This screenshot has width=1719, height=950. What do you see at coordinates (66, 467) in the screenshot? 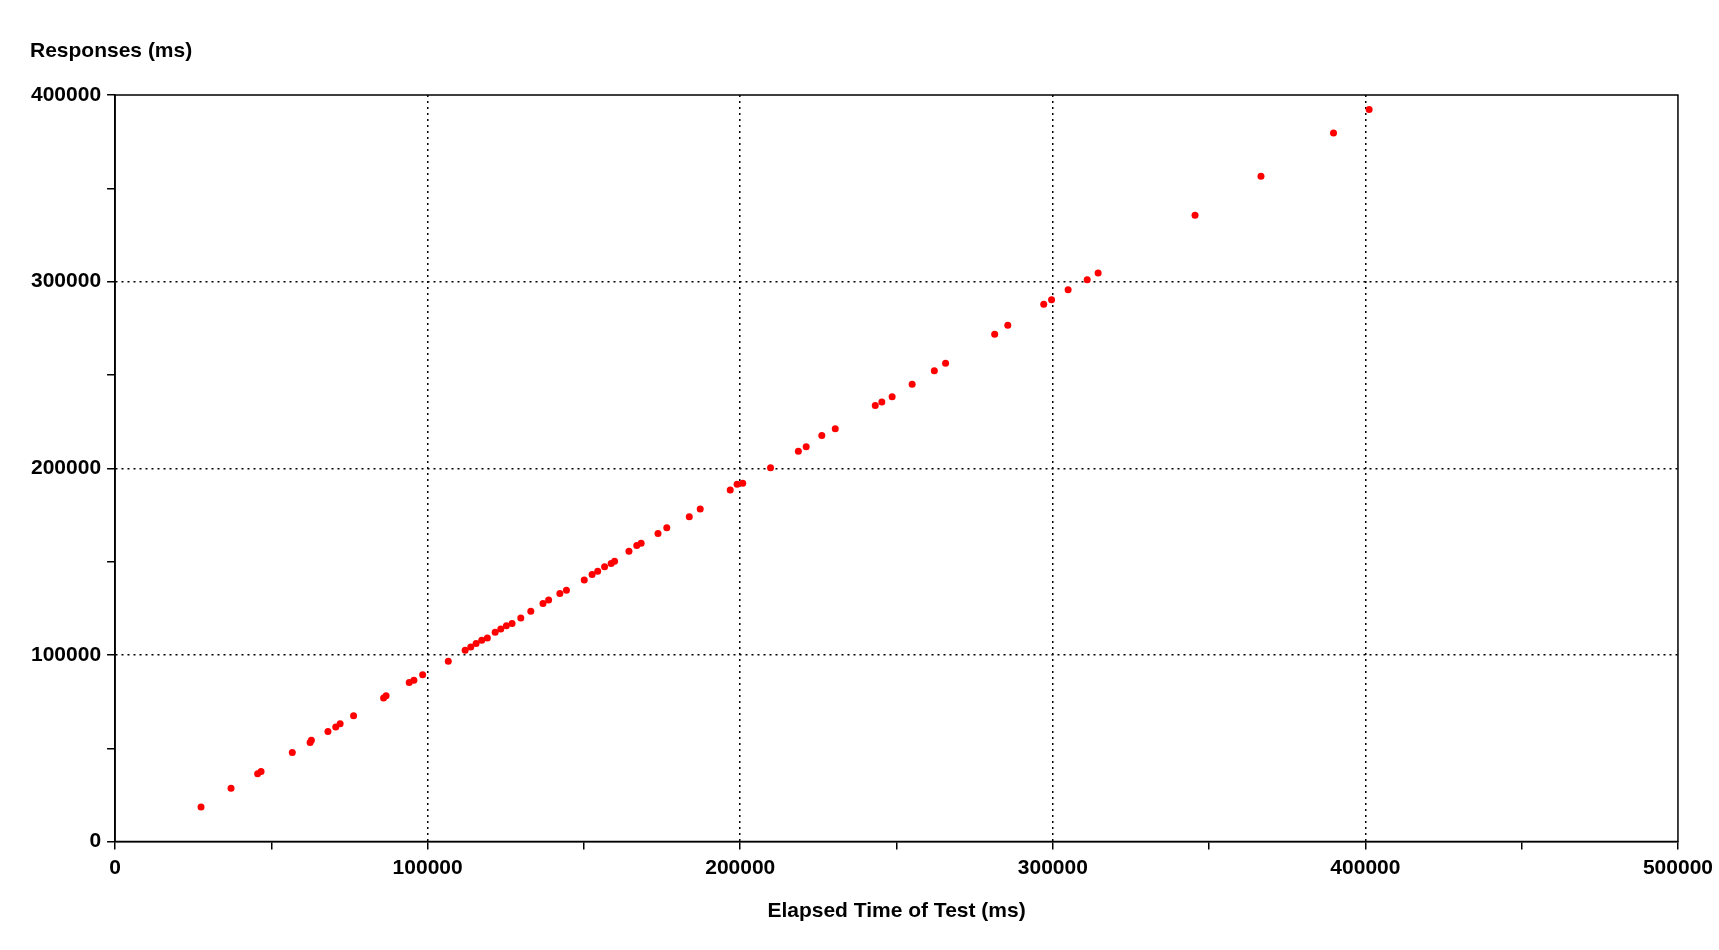
I see `y-tick-label: 200000` at bounding box center [66, 467].